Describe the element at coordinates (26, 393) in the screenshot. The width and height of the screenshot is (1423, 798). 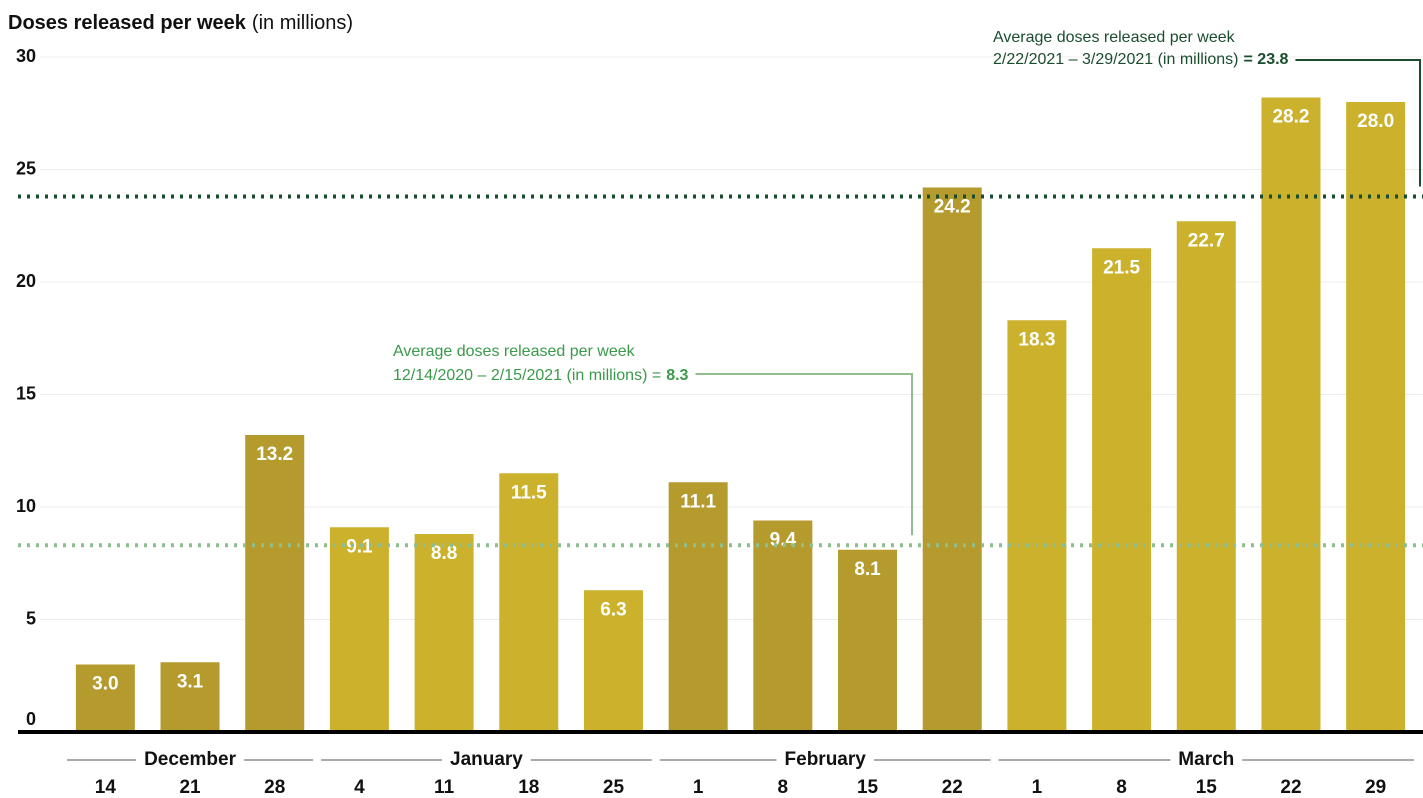
I see `y-tick-label: 15` at that location.